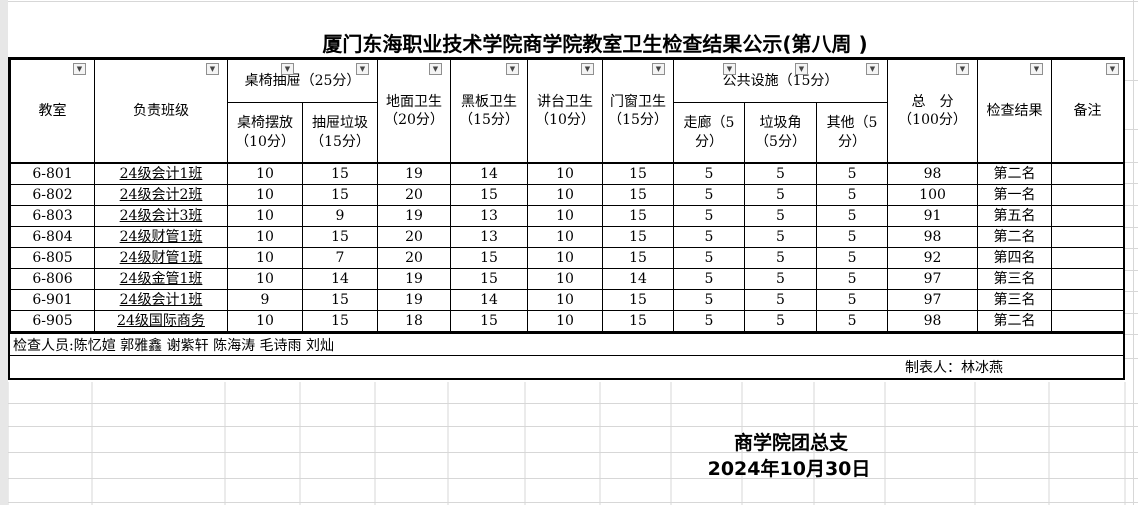  Describe the element at coordinates (1015, 258) in the screenshot. I see `cell-result: 第四名` at that location.